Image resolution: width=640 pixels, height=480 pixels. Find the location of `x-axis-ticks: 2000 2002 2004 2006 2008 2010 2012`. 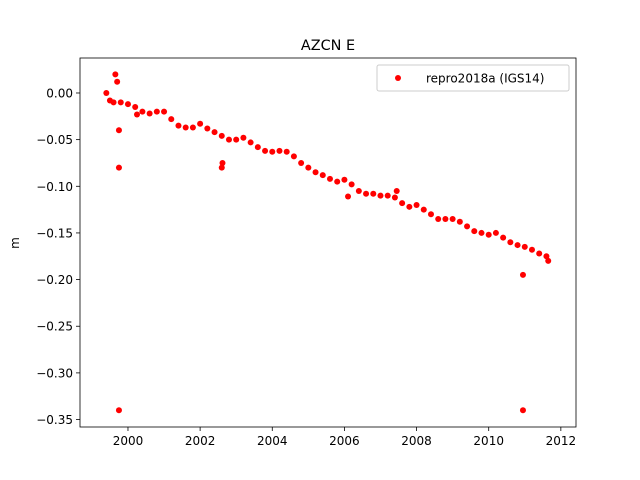

x-axis-ticks: 2000 2002 2004 2006 2008 2010 2012 is located at coordinates (344, 437).